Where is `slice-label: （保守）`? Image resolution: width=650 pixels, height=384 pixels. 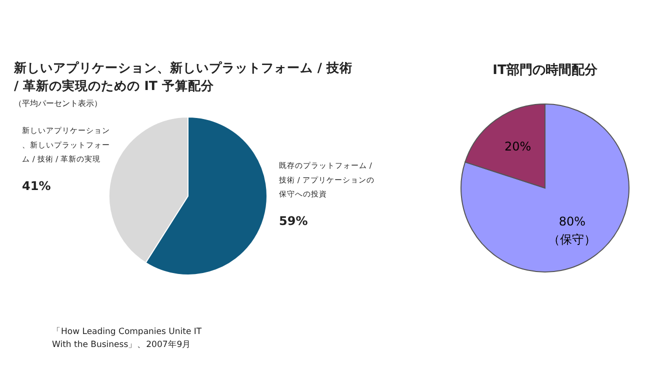
slice-label: （保守） is located at coordinates (572, 239).